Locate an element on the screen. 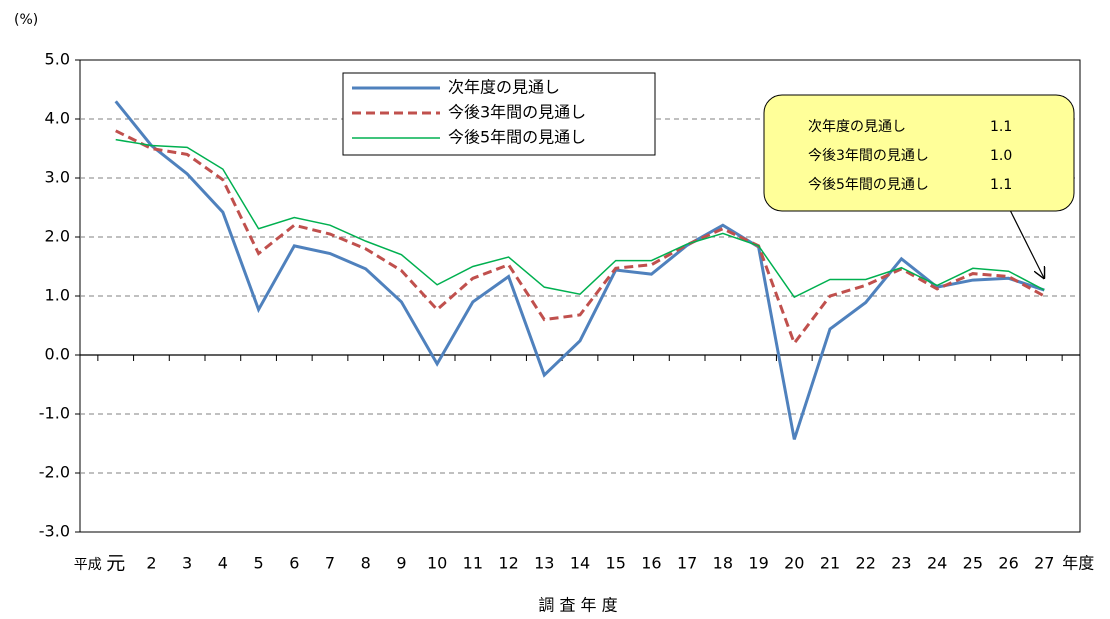 The image size is (1110, 619). x-suffix: 年度 is located at coordinates (1078, 563).